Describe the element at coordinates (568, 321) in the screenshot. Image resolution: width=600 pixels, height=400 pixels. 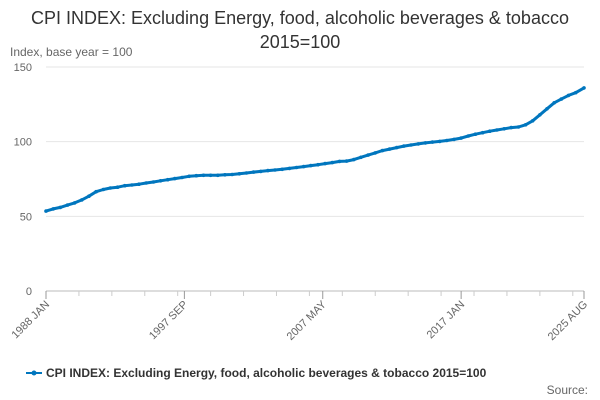
I see `x-tick-label: 2025 AUG` at that location.